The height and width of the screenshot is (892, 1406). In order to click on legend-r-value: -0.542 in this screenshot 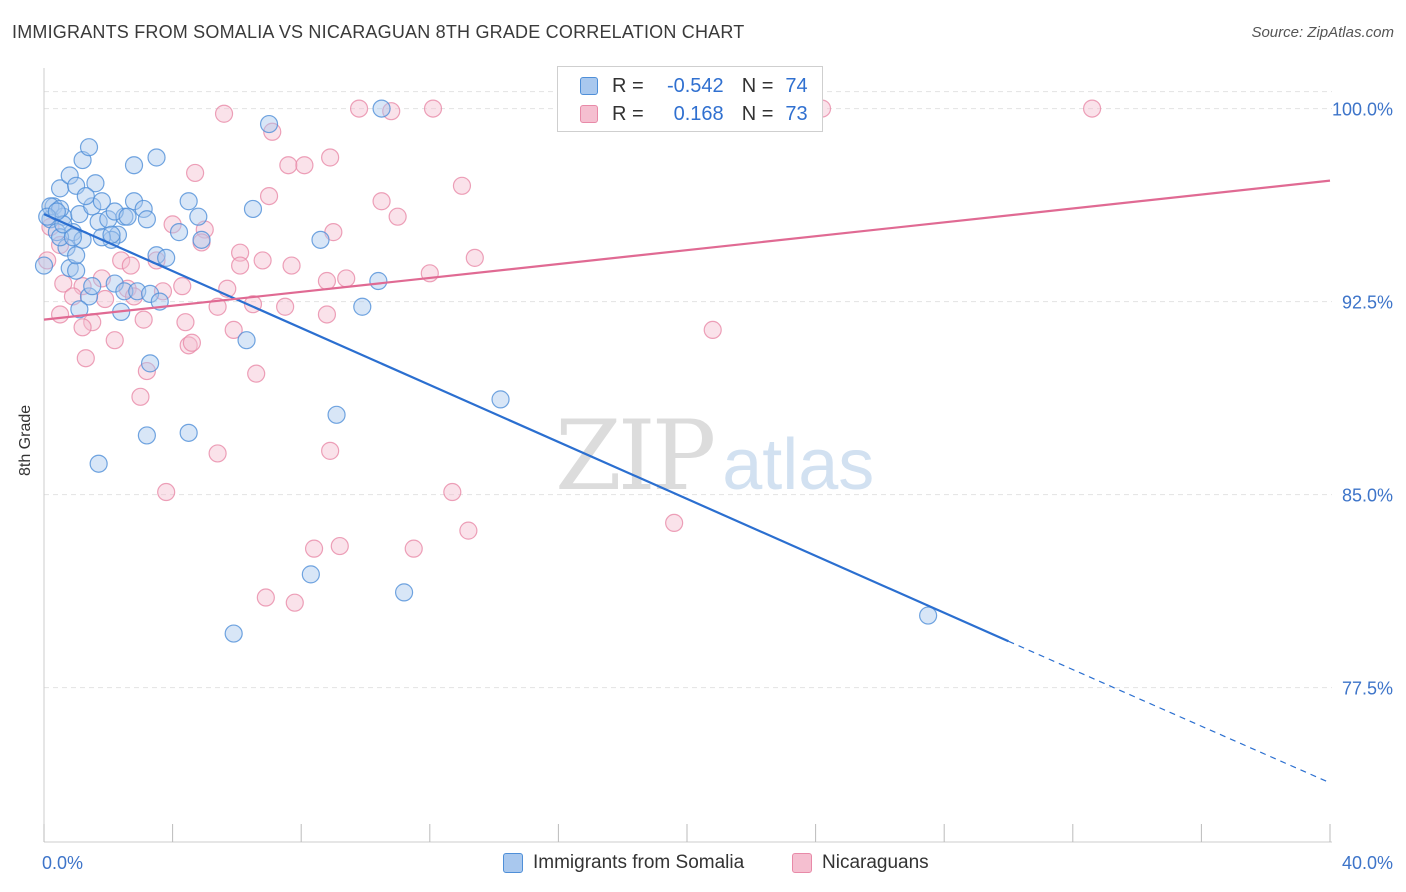, I will do `click(695, 85)`.